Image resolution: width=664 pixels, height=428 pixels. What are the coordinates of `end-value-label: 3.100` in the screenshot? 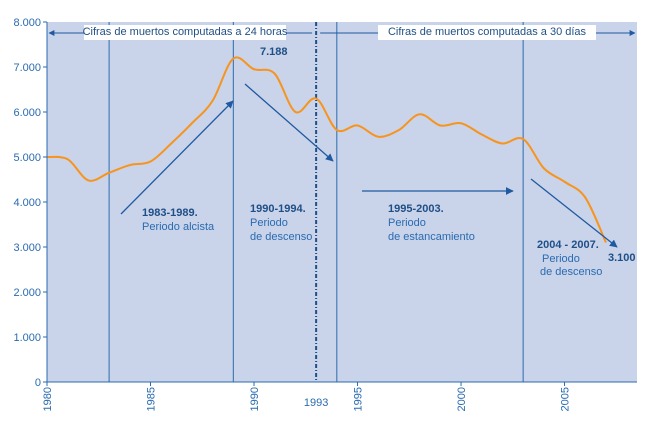 It's located at (622, 258).